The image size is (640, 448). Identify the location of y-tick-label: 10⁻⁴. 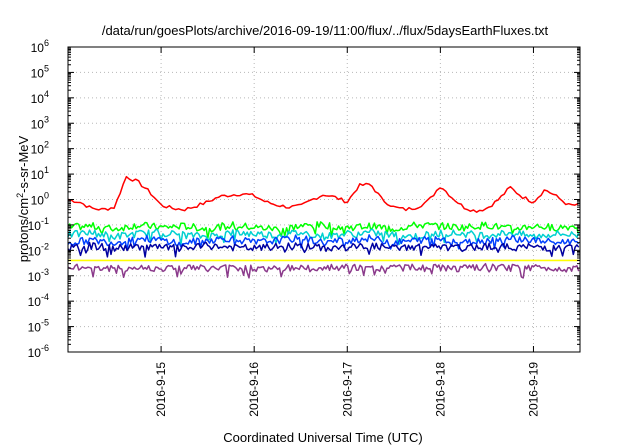
(38, 300).